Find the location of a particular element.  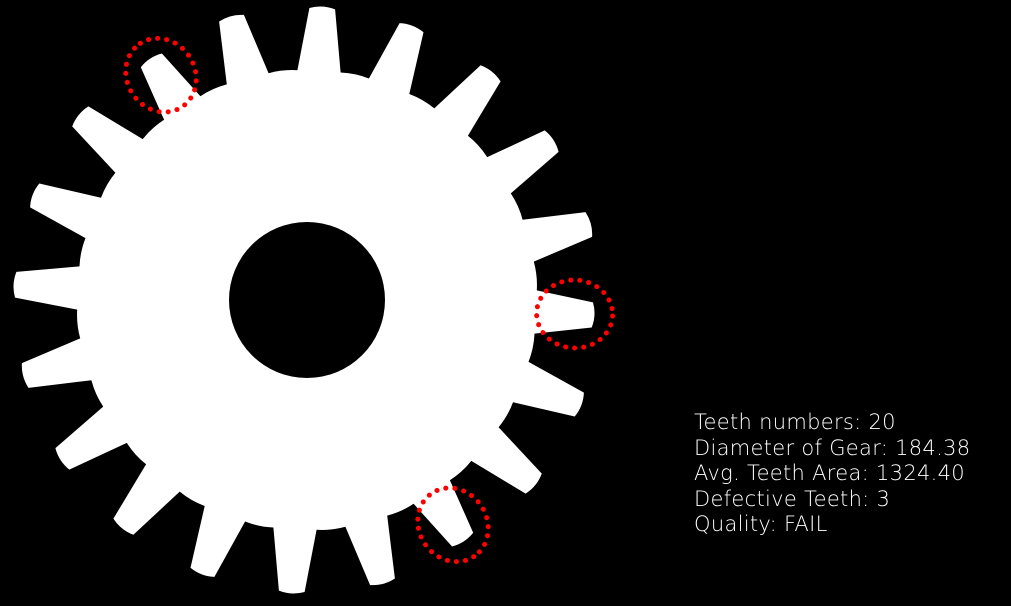

quality-status-label: Quality: FAIL is located at coordinates (761, 524).